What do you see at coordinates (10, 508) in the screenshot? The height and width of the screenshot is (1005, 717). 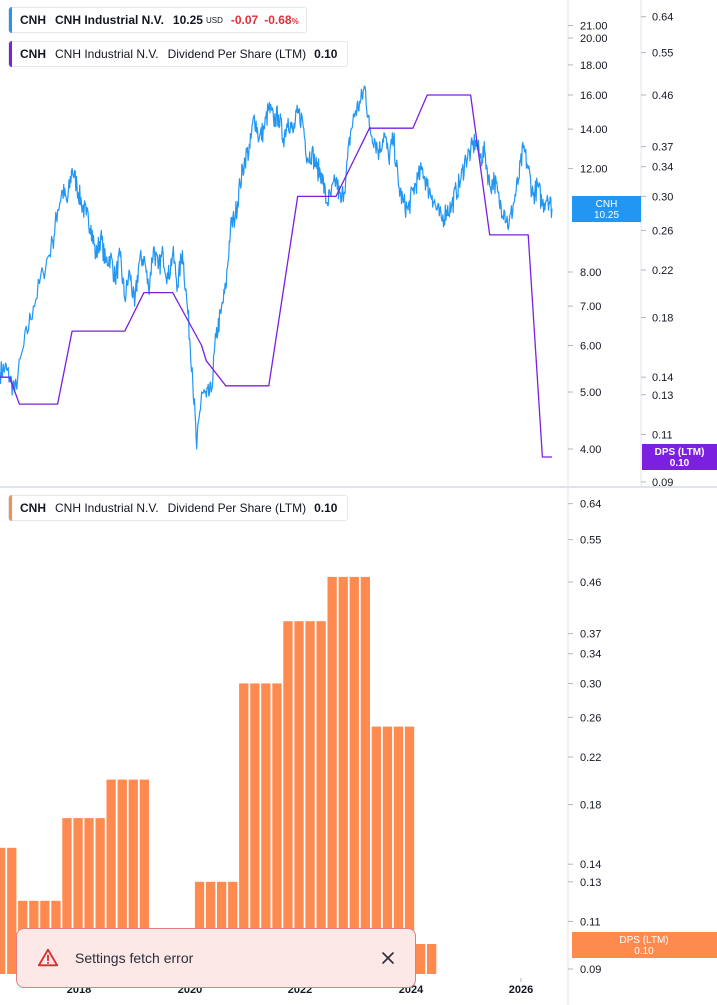 I see `dps-legend-bottom-color` at bounding box center [10, 508].